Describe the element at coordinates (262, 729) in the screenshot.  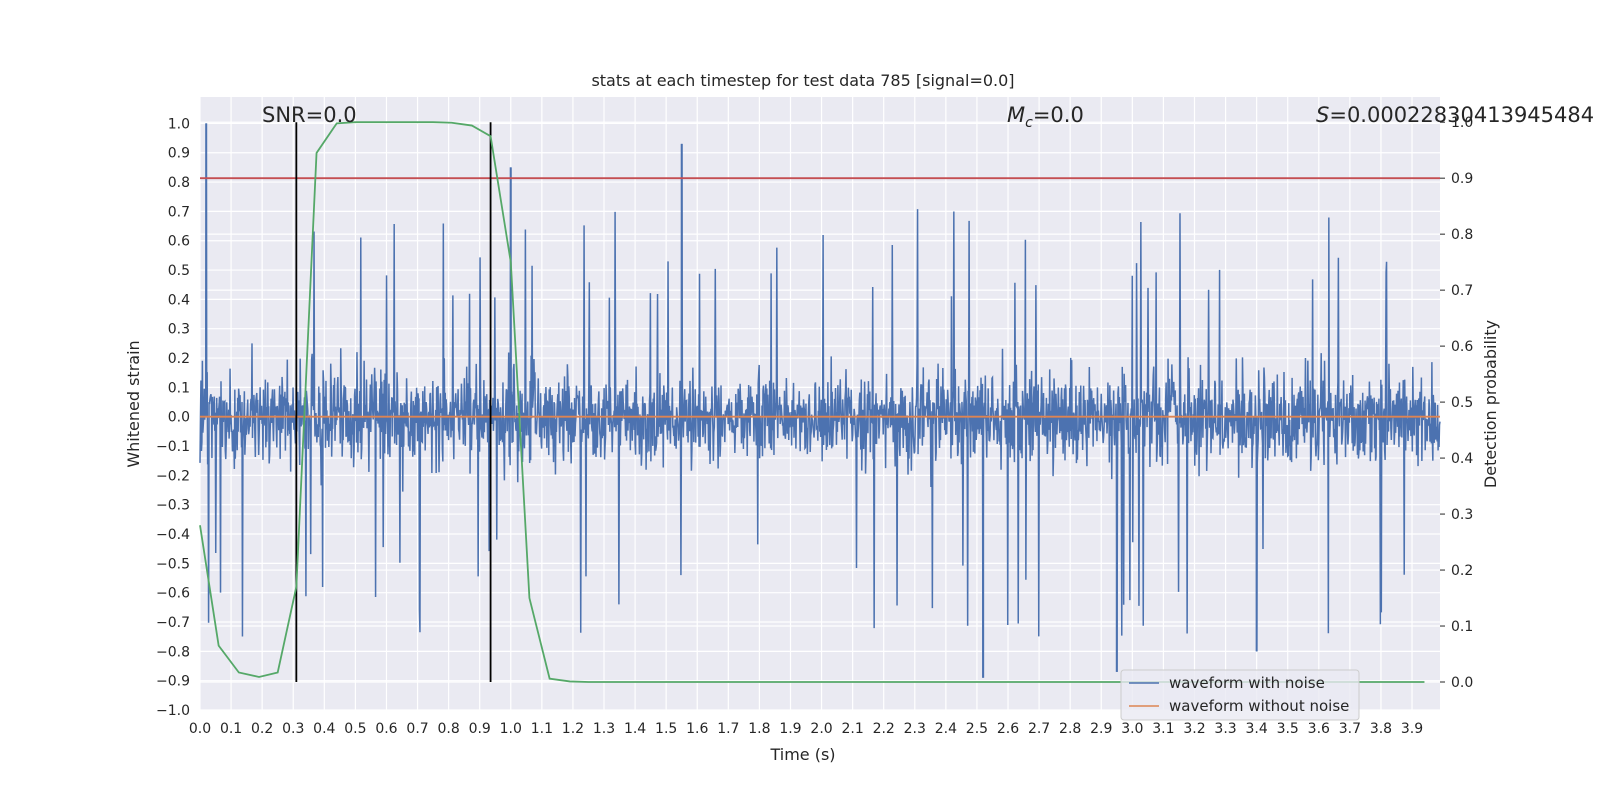
I see `x-tick-label: 0.2` at that location.